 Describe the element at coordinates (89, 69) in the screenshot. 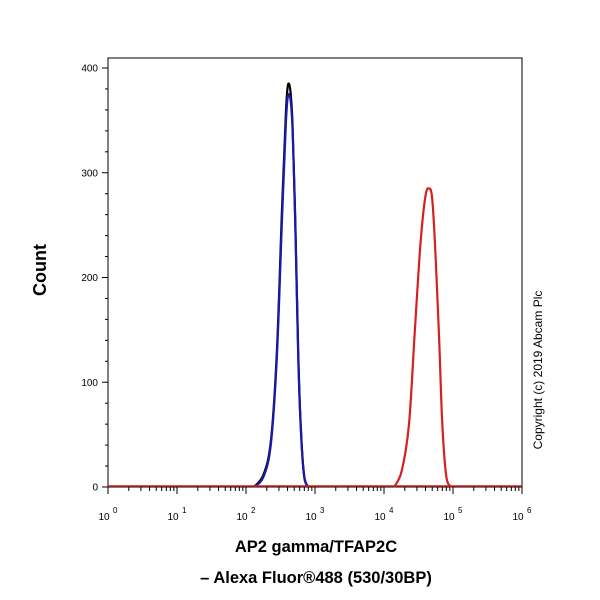

I see `y-tick-label: 400` at that location.